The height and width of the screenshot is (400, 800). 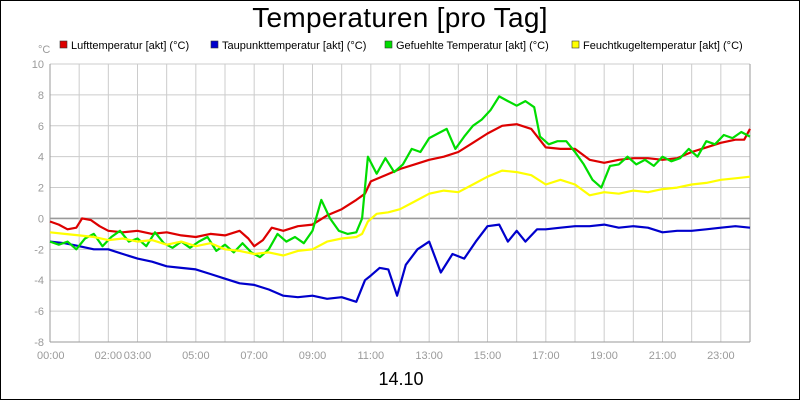 I want to click on chart-title: Temperaturen [pro Tag], so click(x=400, y=17).